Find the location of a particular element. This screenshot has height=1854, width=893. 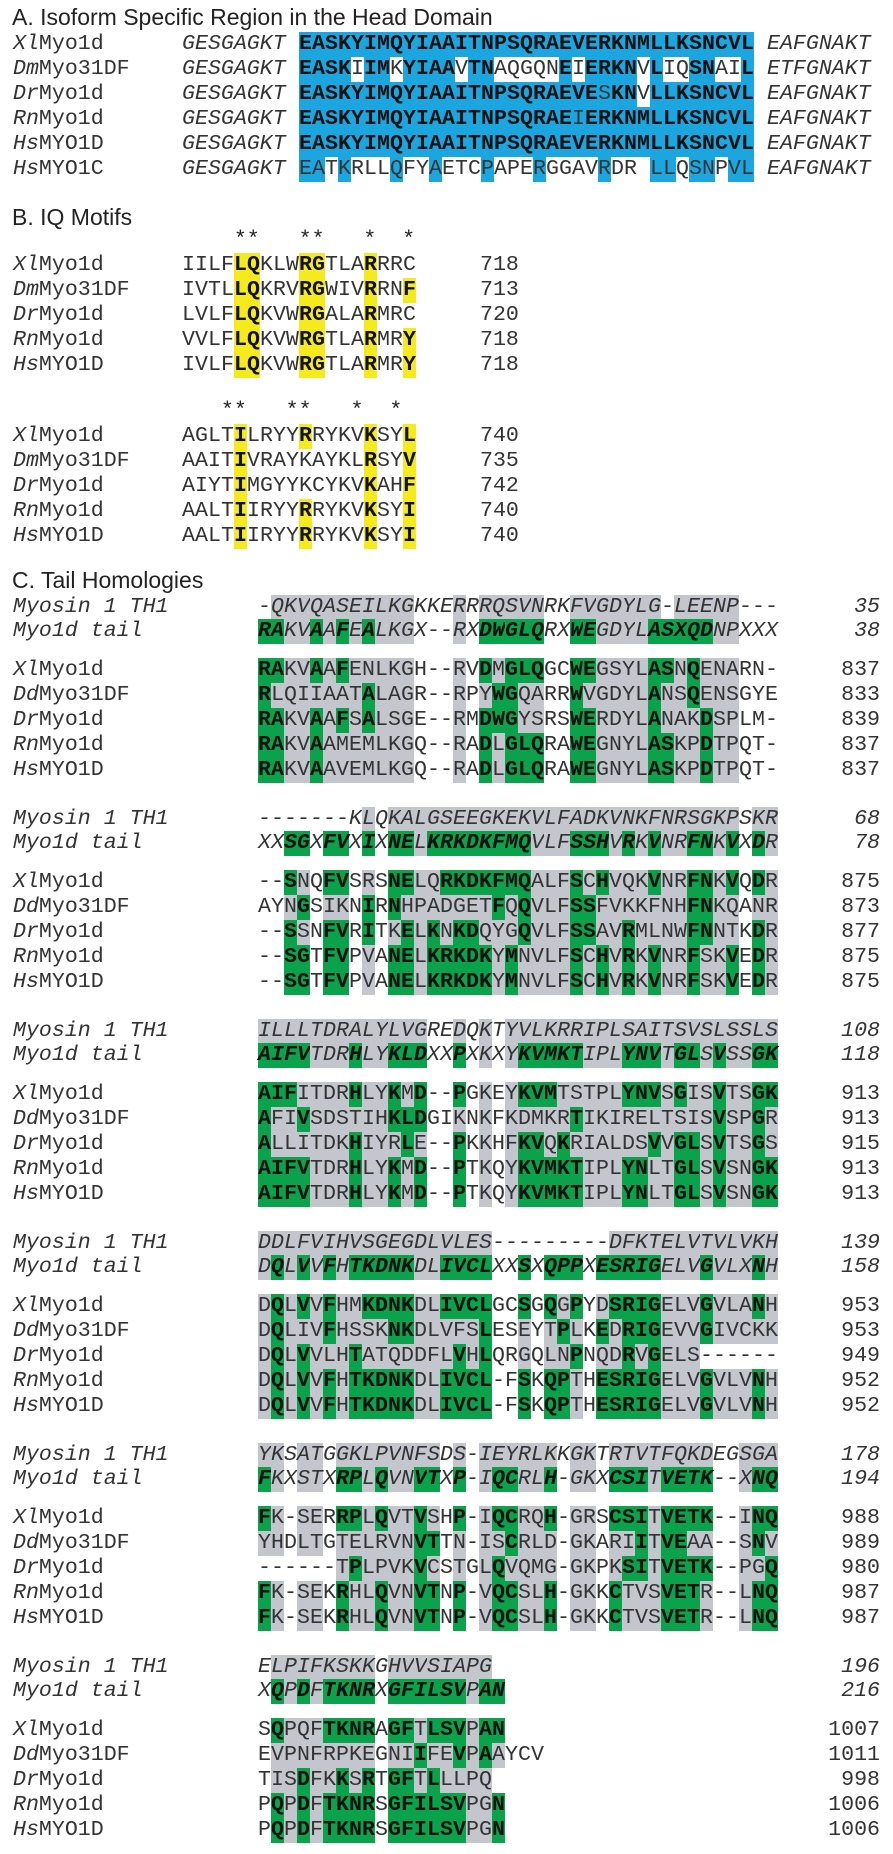

gene-name: Myo31DF is located at coordinates (84, 68).